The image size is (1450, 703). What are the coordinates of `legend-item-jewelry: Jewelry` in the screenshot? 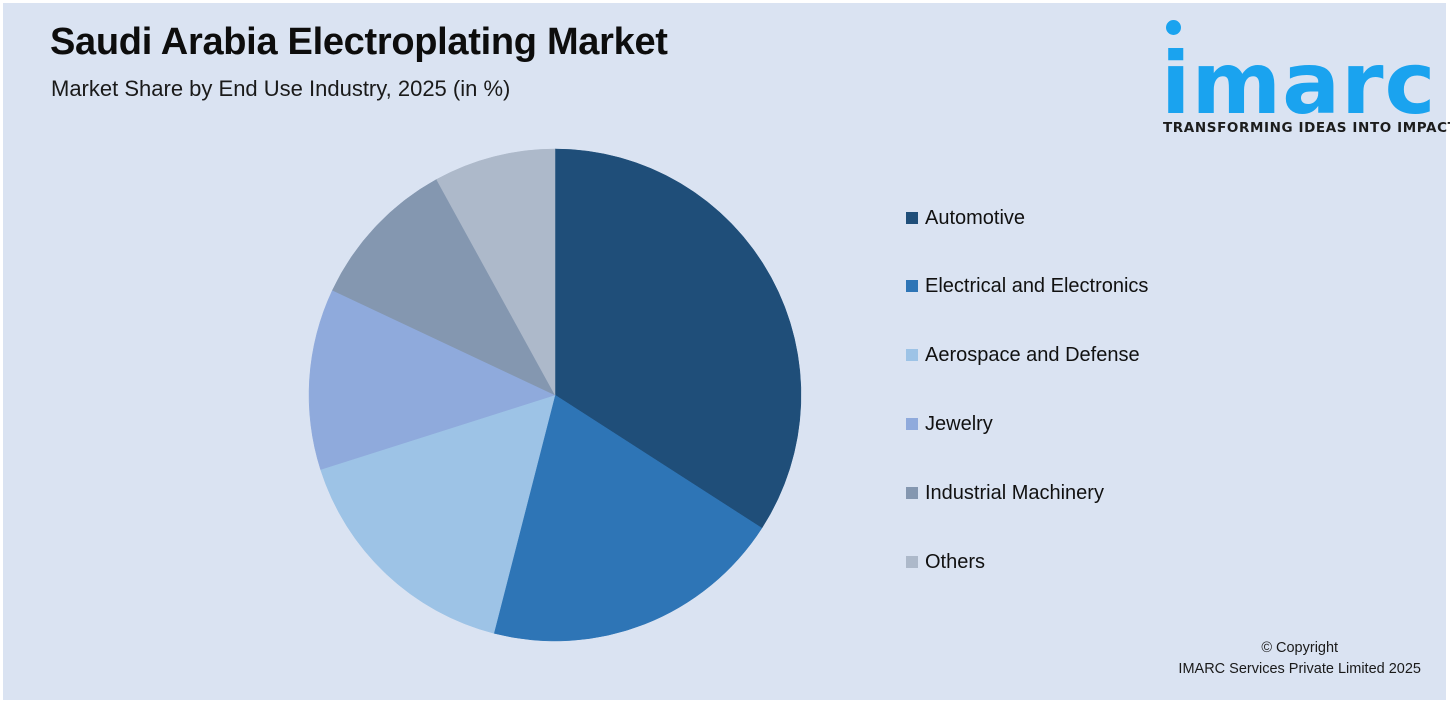 It's located at (949, 424).